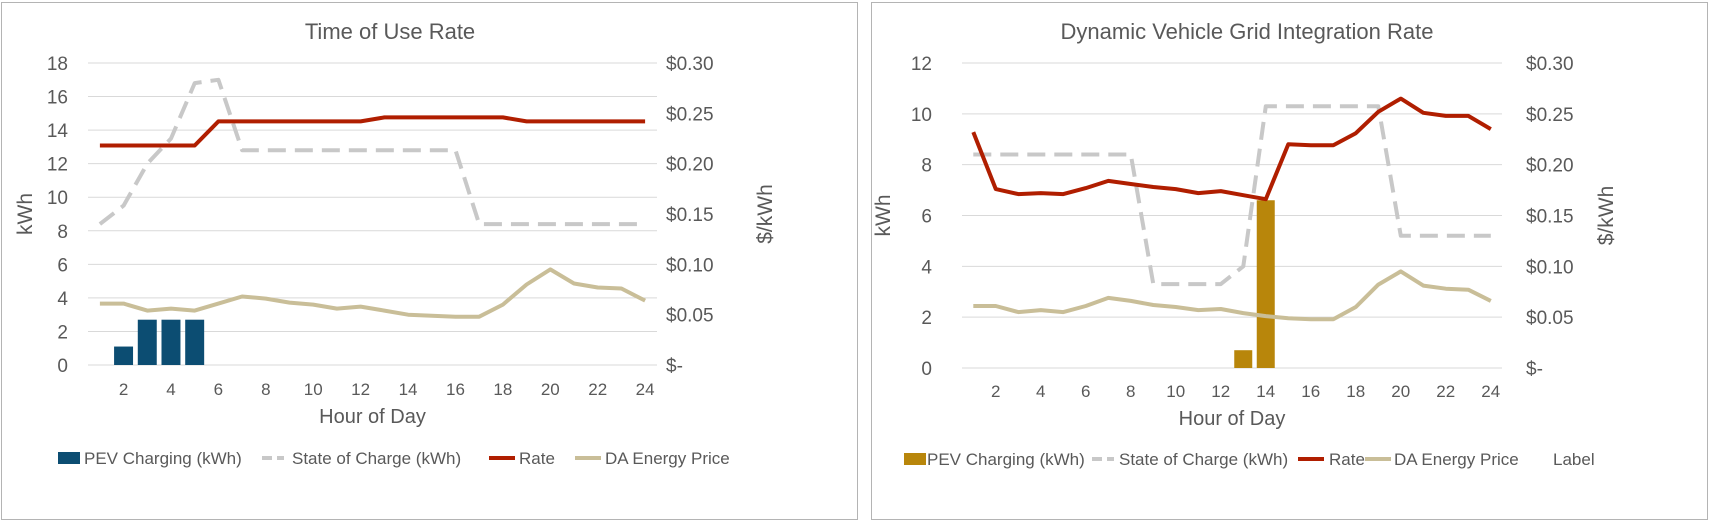 This screenshot has height=524, width=1710. Describe the element at coordinates (57, 64) in the screenshot. I see `y-tick-label: 18` at that location.